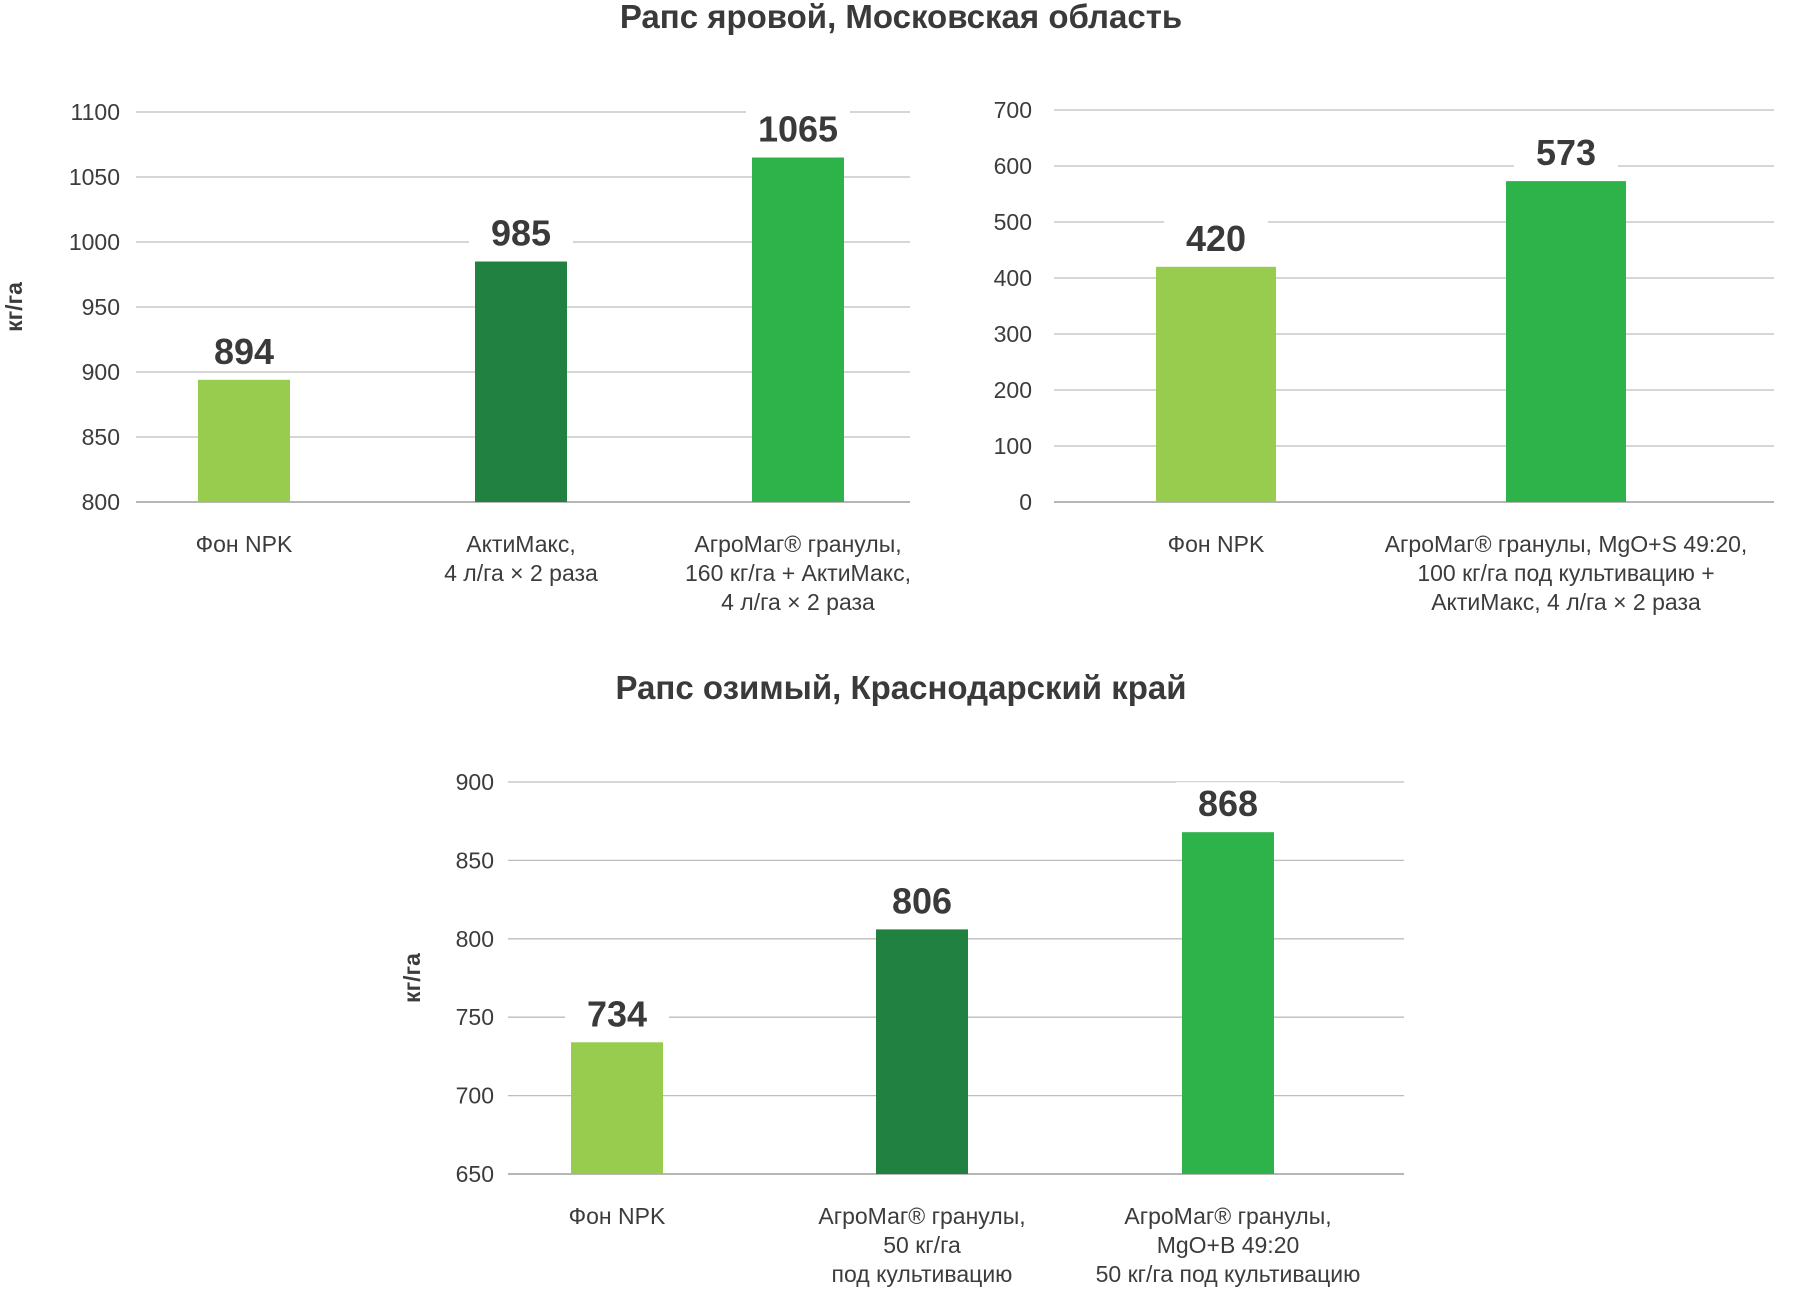 This screenshot has height=1300, width=1803. I want to click on y-tick-label: 1050, so click(94, 177).